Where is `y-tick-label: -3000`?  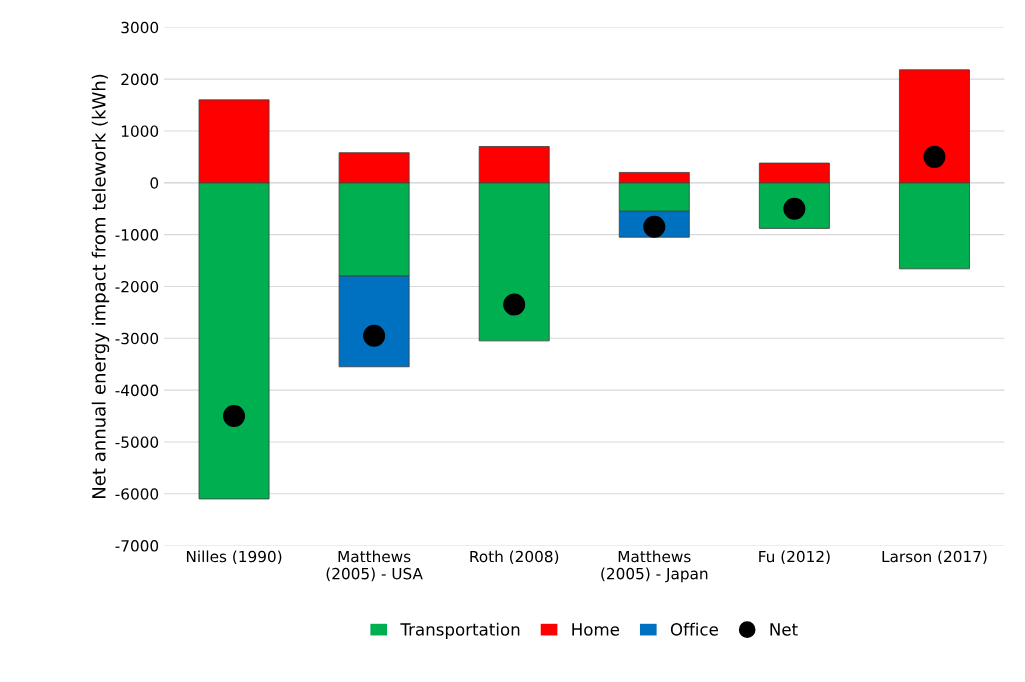
y-tick-label: -3000 is located at coordinates (137, 338).